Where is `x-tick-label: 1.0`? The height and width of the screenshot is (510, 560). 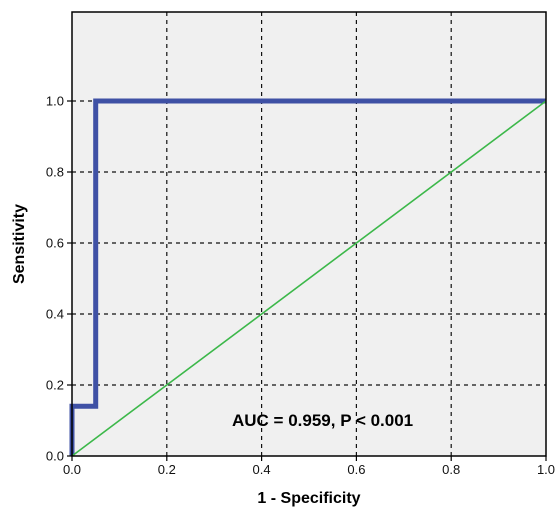
x-tick-label: 1.0 is located at coordinates (546, 469).